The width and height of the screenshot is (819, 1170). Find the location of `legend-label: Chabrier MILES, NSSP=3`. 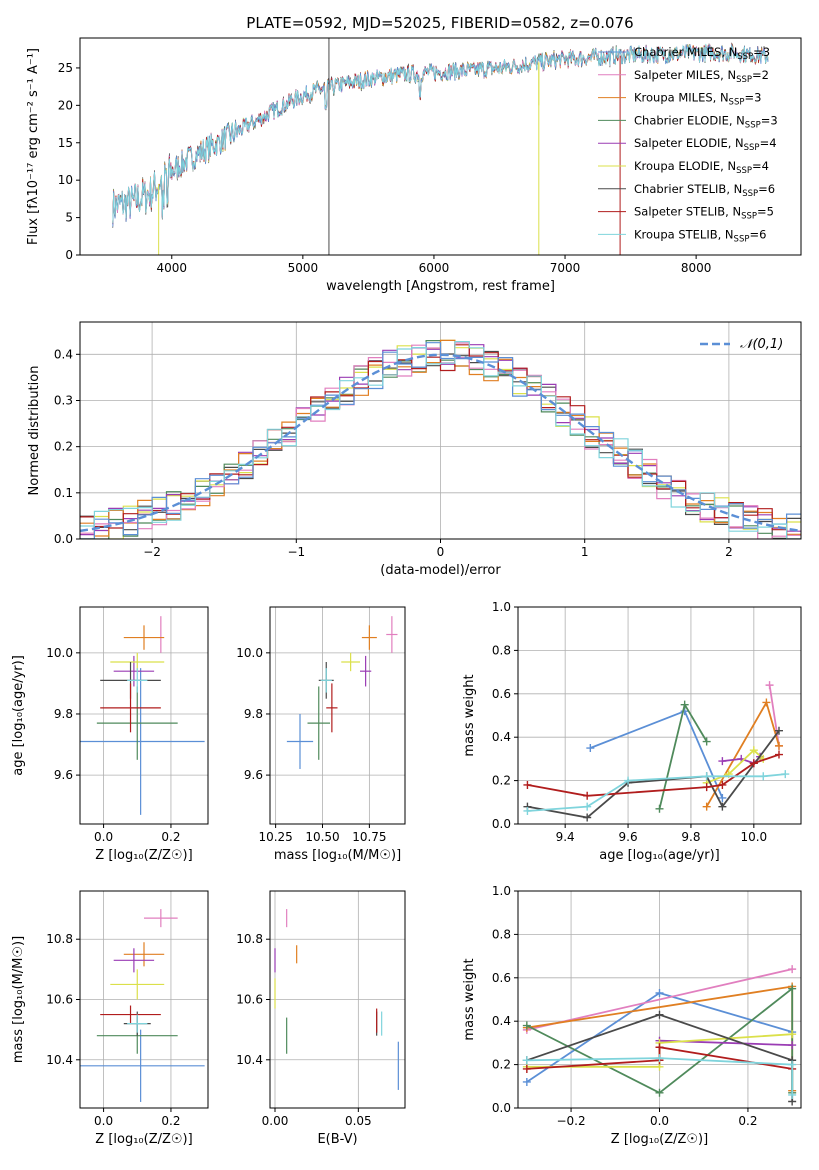

legend-label: Chabrier MILES, NSSP=3 is located at coordinates (702, 53).